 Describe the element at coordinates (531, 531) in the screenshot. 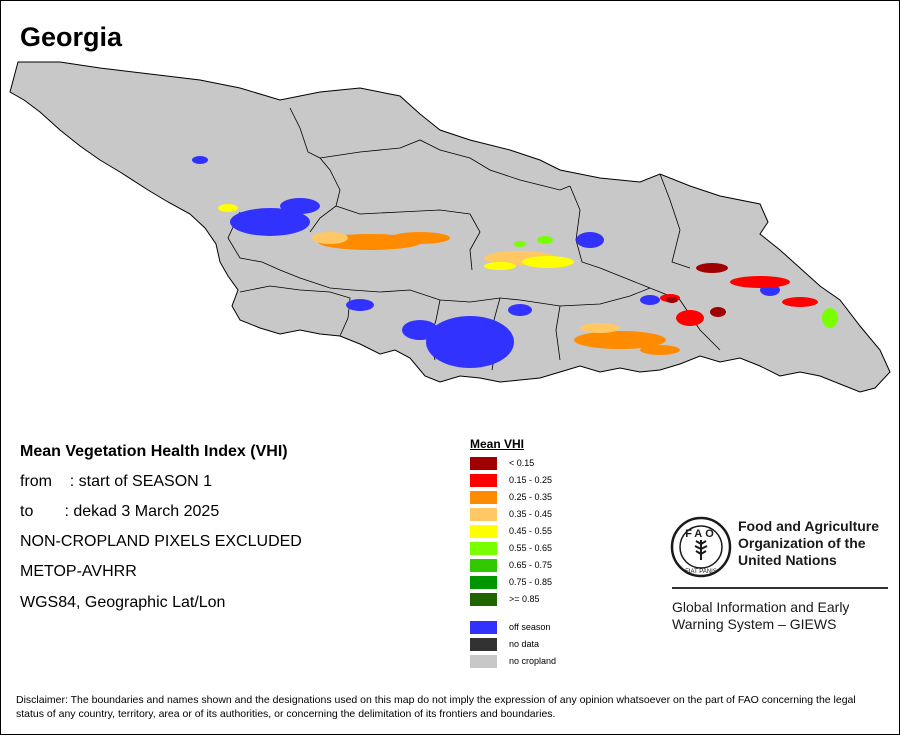

I see `legend-label: 0.45 - 0.55` at that location.